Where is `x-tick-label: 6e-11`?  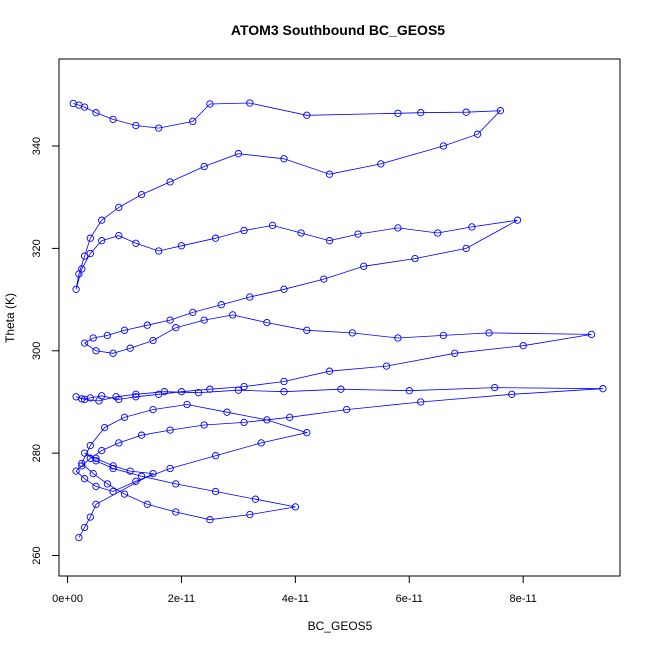 x-tick-label: 6e-11 is located at coordinates (409, 599).